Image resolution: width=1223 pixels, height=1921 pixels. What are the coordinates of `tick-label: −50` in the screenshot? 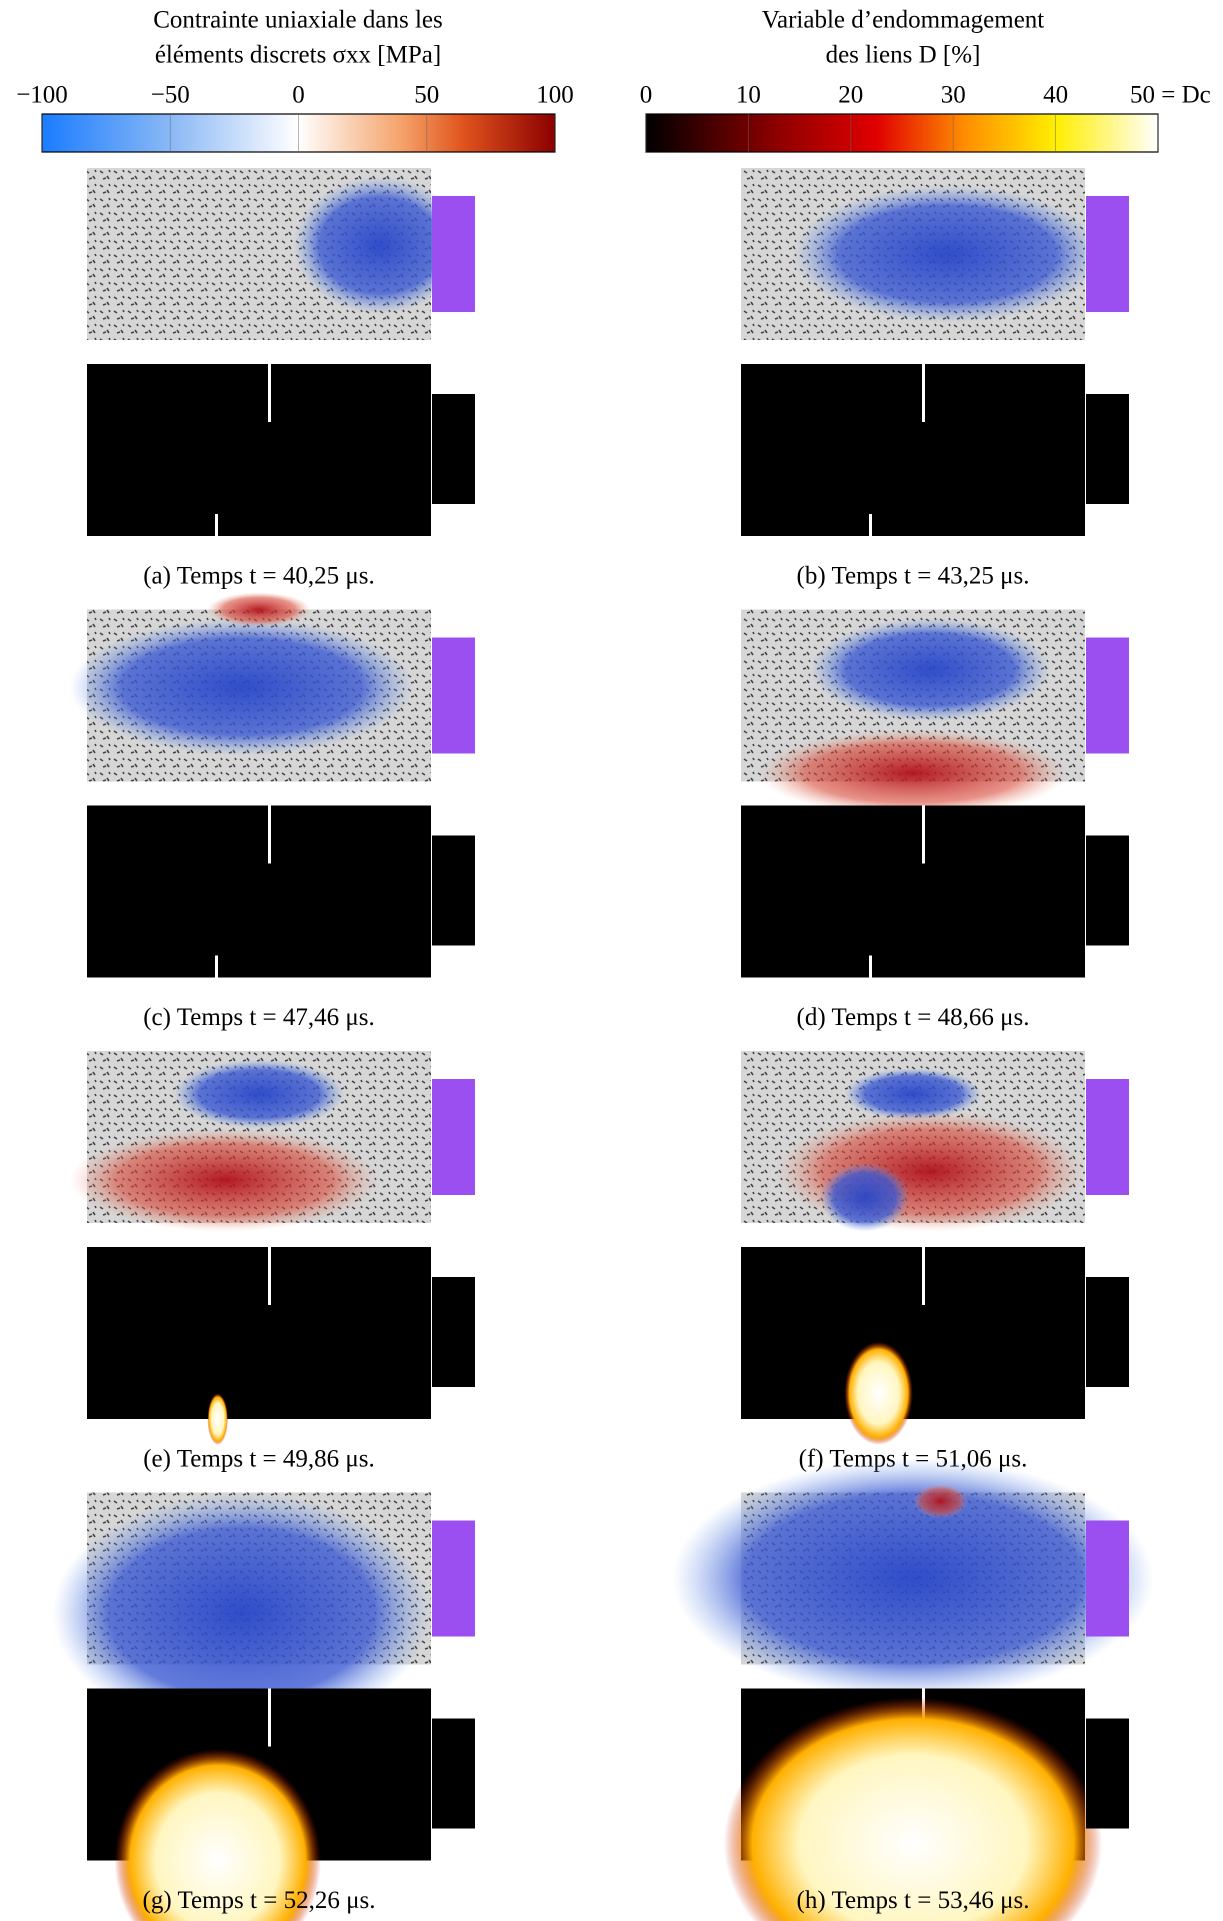 It's located at (170, 95).